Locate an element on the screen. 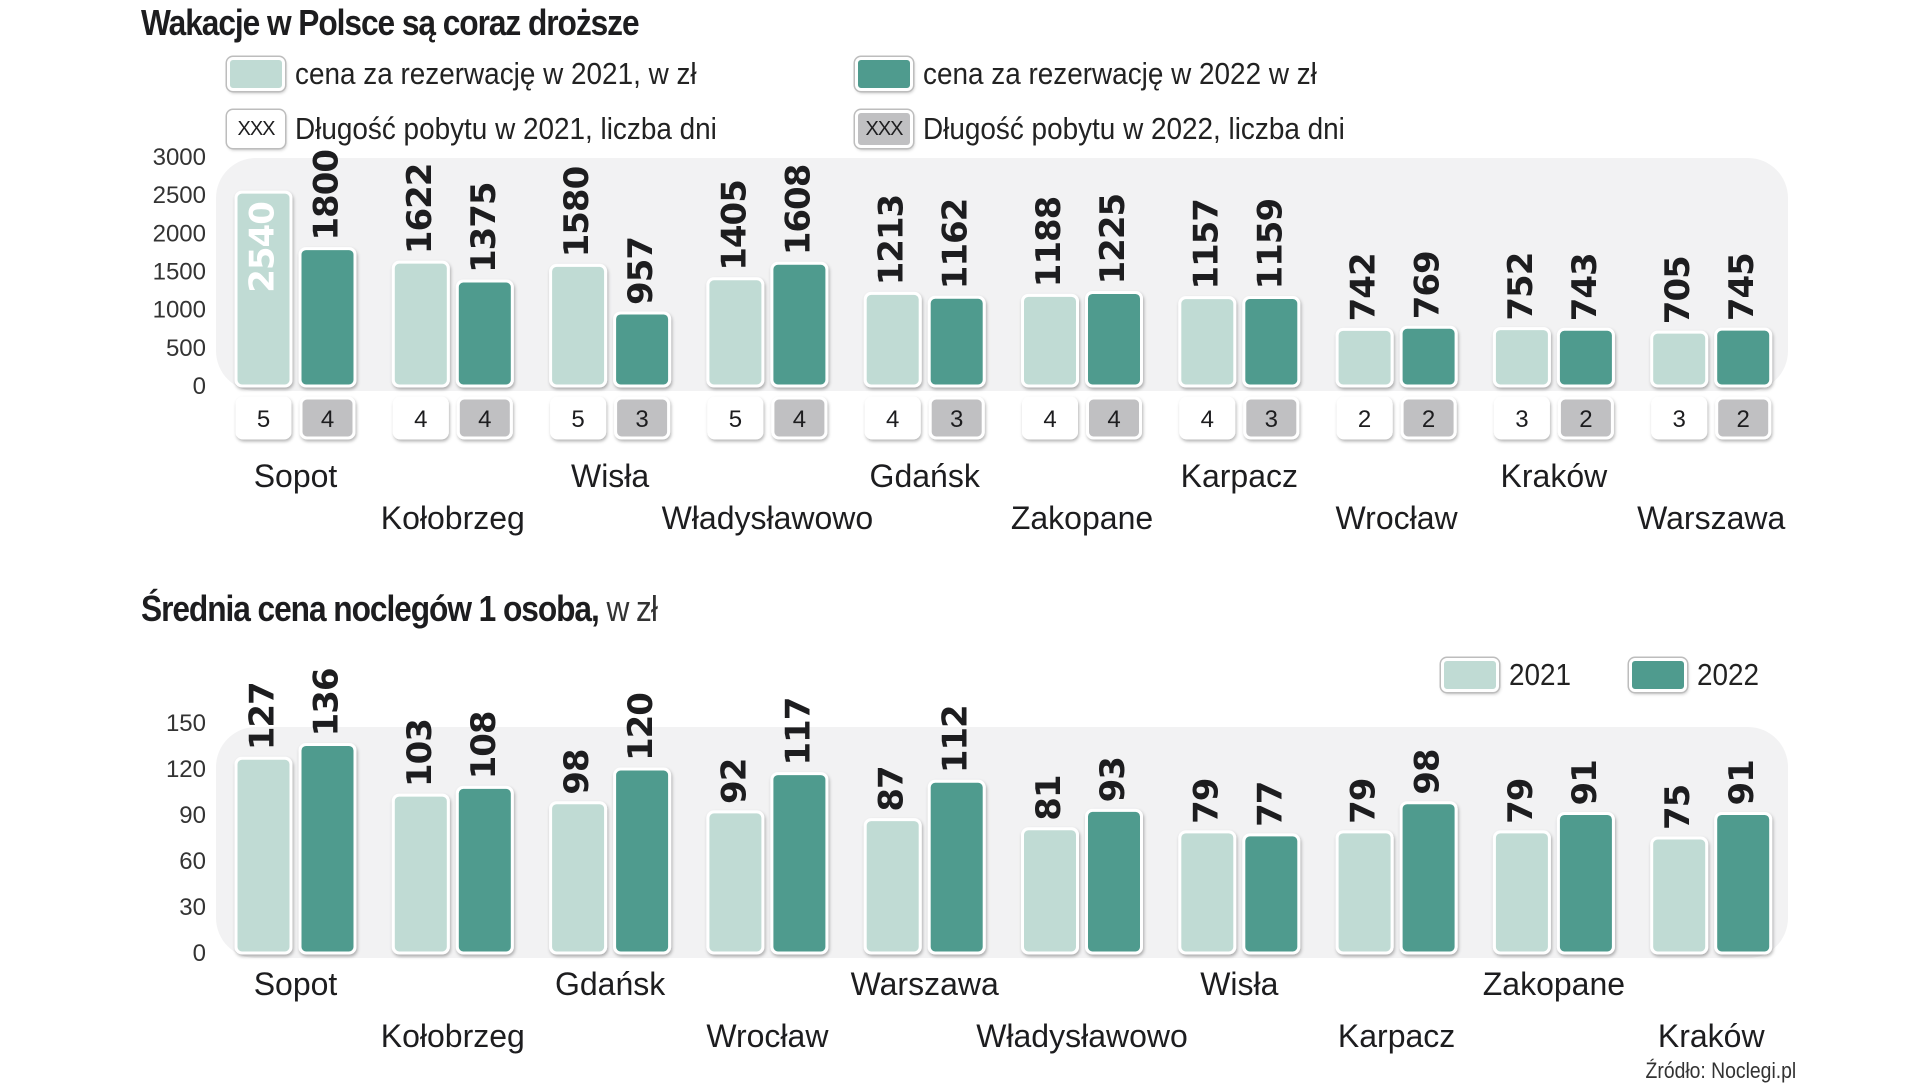 The image size is (1920, 1084). category-label: Gdańsk is located at coordinates (610, 984).